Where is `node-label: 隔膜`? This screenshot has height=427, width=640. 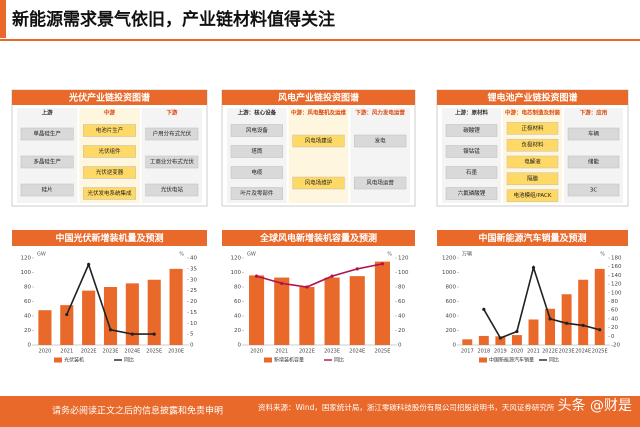
node-label: 隔膜 is located at coordinates (533, 178).